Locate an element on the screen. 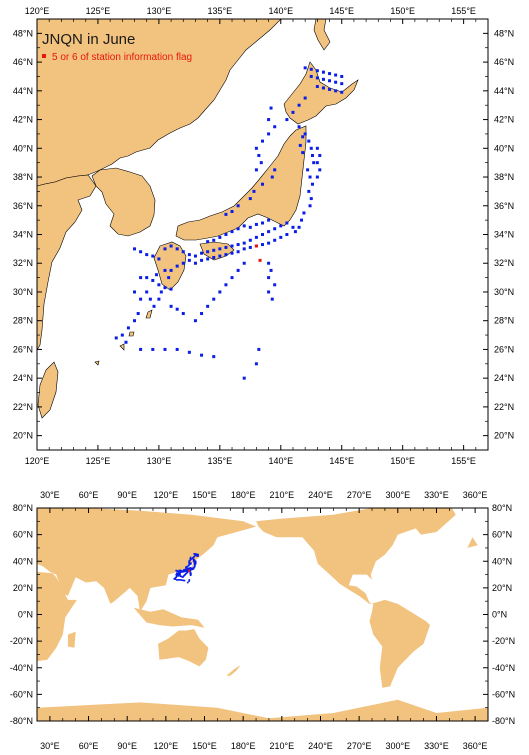 This screenshot has width=529, height=755. lon-tick-label-bottom: 210°E is located at coordinates (282, 746).